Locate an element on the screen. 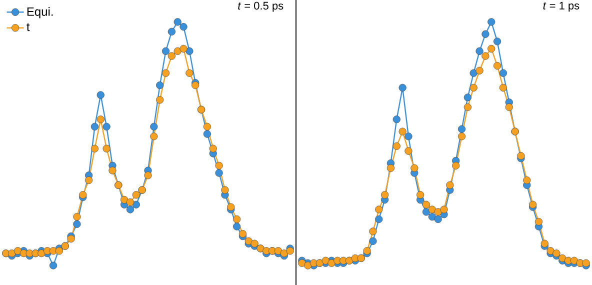 The width and height of the screenshot is (592, 285). chart-title: t = 0.5 ps is located at coordinates (261, 7).